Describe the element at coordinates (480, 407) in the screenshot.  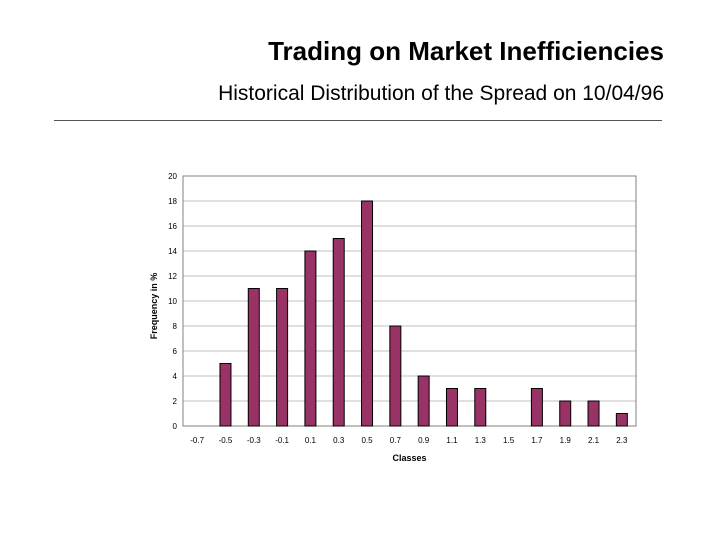
I see `bar-1.3` at that location.